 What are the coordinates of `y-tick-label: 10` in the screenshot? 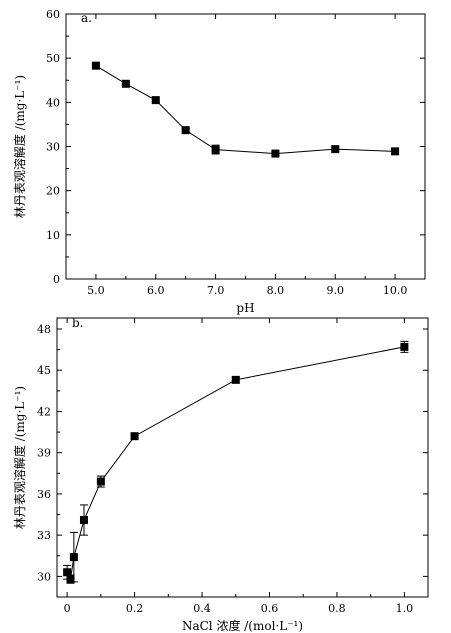 It's located at (53, 235).